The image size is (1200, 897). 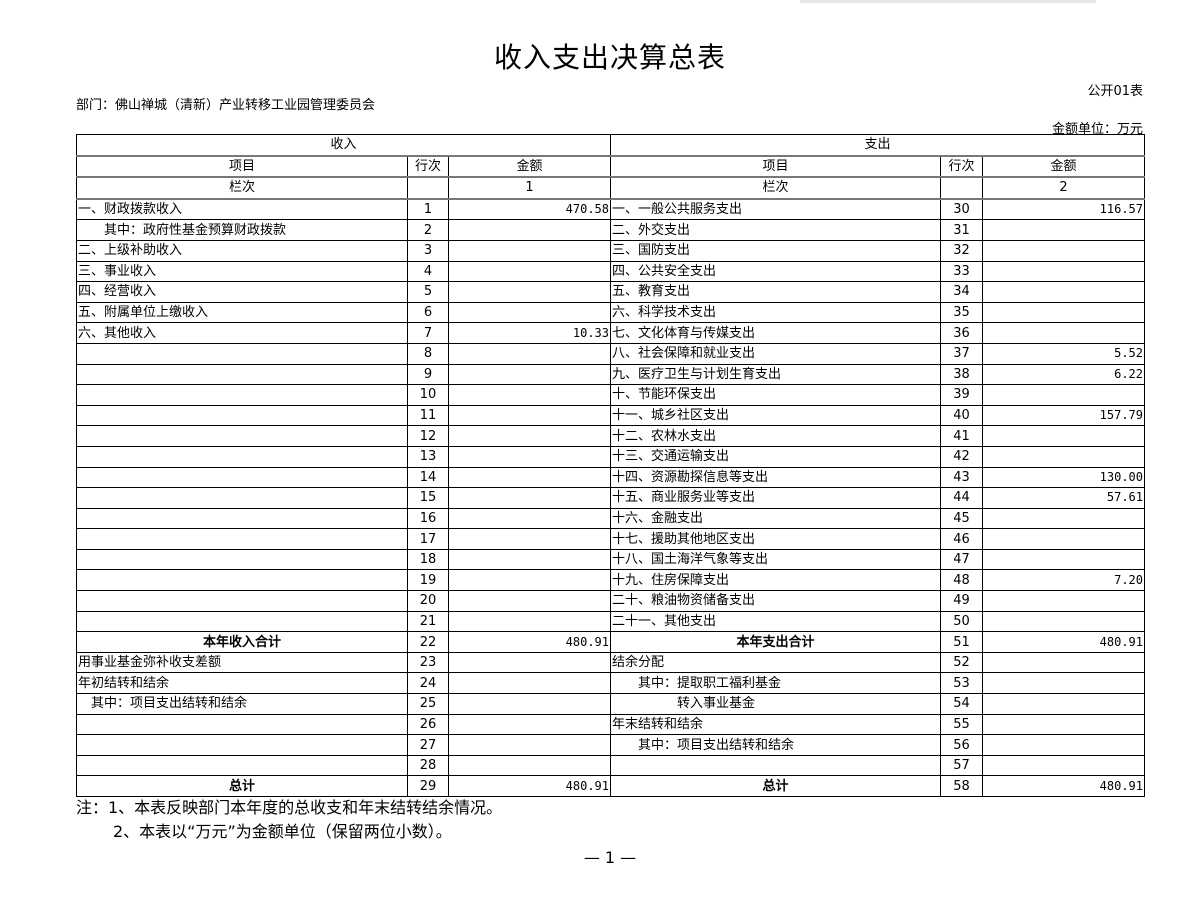 What do you see at coordinates (428, 353) in the screenshot?
I see `income-line-cell: 8` at bounding box center [428, 353].